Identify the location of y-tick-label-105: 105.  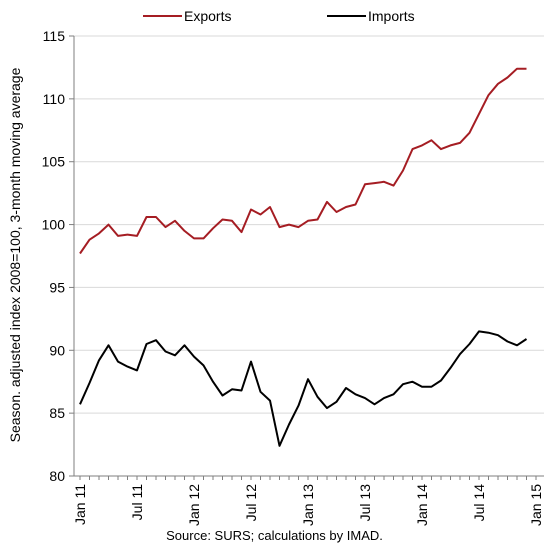
(54, 162).